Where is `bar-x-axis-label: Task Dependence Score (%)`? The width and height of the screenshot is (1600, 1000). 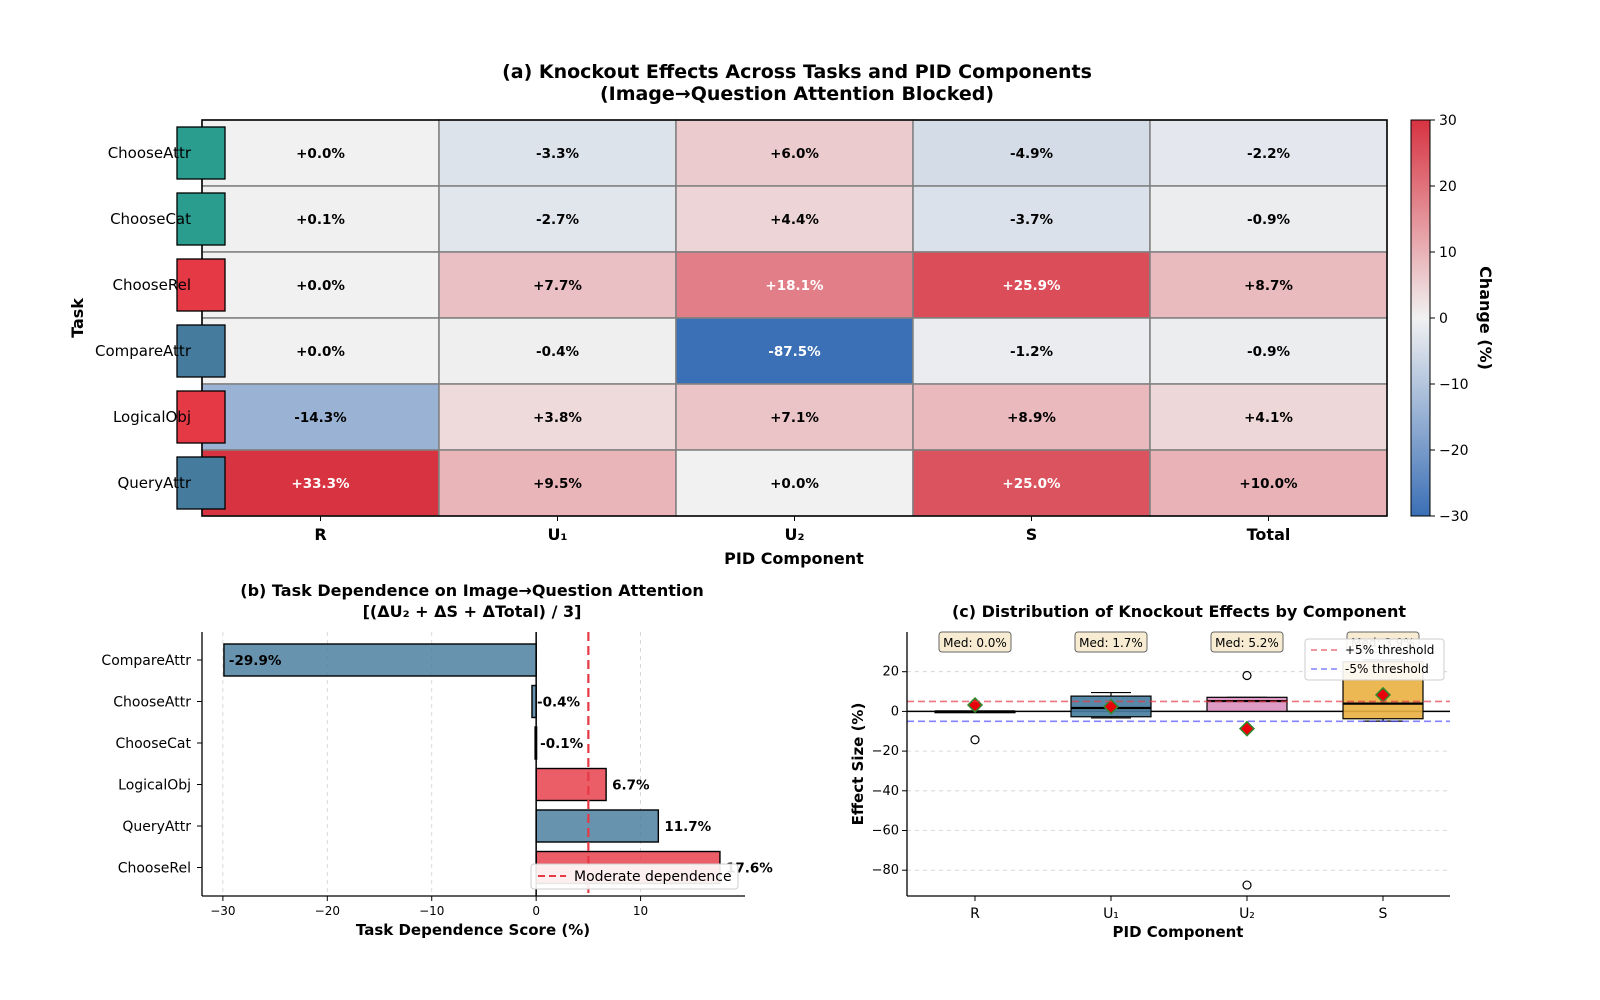 bar-x-axis-label: Task Dependence Score (%) is located at coordinates (473, 930).